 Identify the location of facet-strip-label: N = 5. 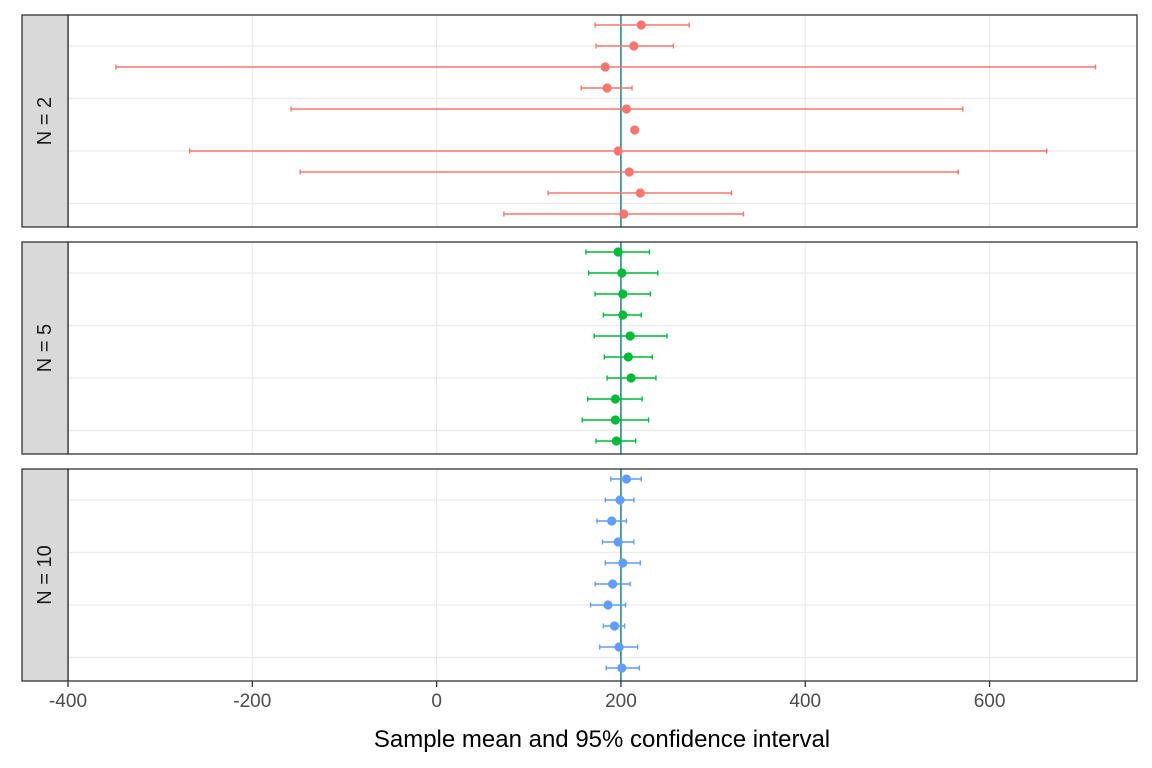
(45, 348).